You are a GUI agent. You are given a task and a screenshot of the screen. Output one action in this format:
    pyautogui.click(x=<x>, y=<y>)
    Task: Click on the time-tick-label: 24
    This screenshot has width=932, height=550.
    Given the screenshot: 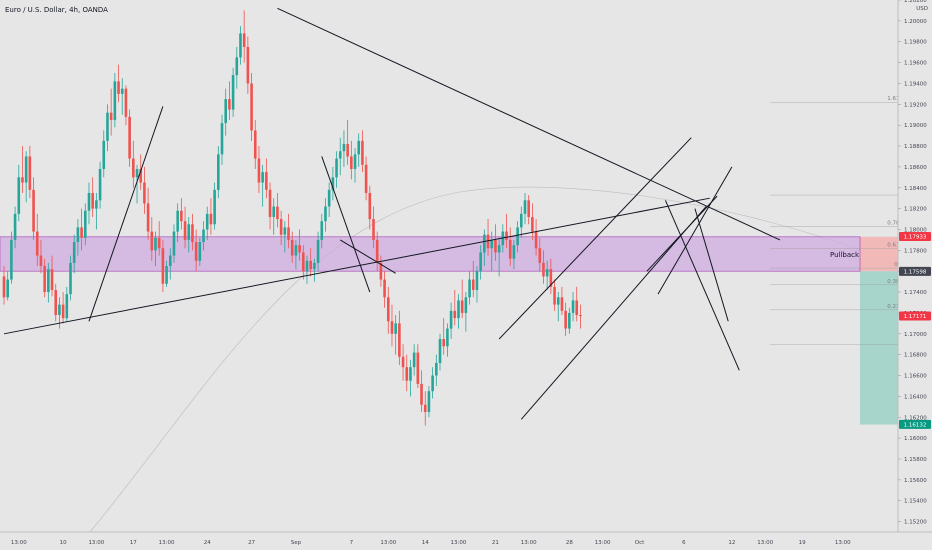 What is the action you would take?
    pyautogui.click(x=207, y=543)
    